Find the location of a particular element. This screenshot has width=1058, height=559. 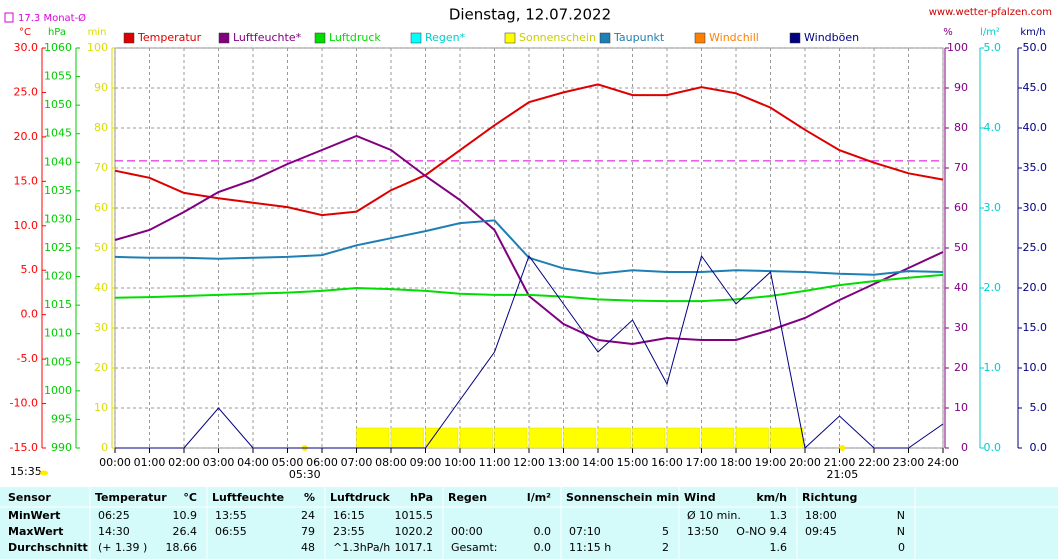

y-tick-label: 1060 is located at coordinates (58, 47).